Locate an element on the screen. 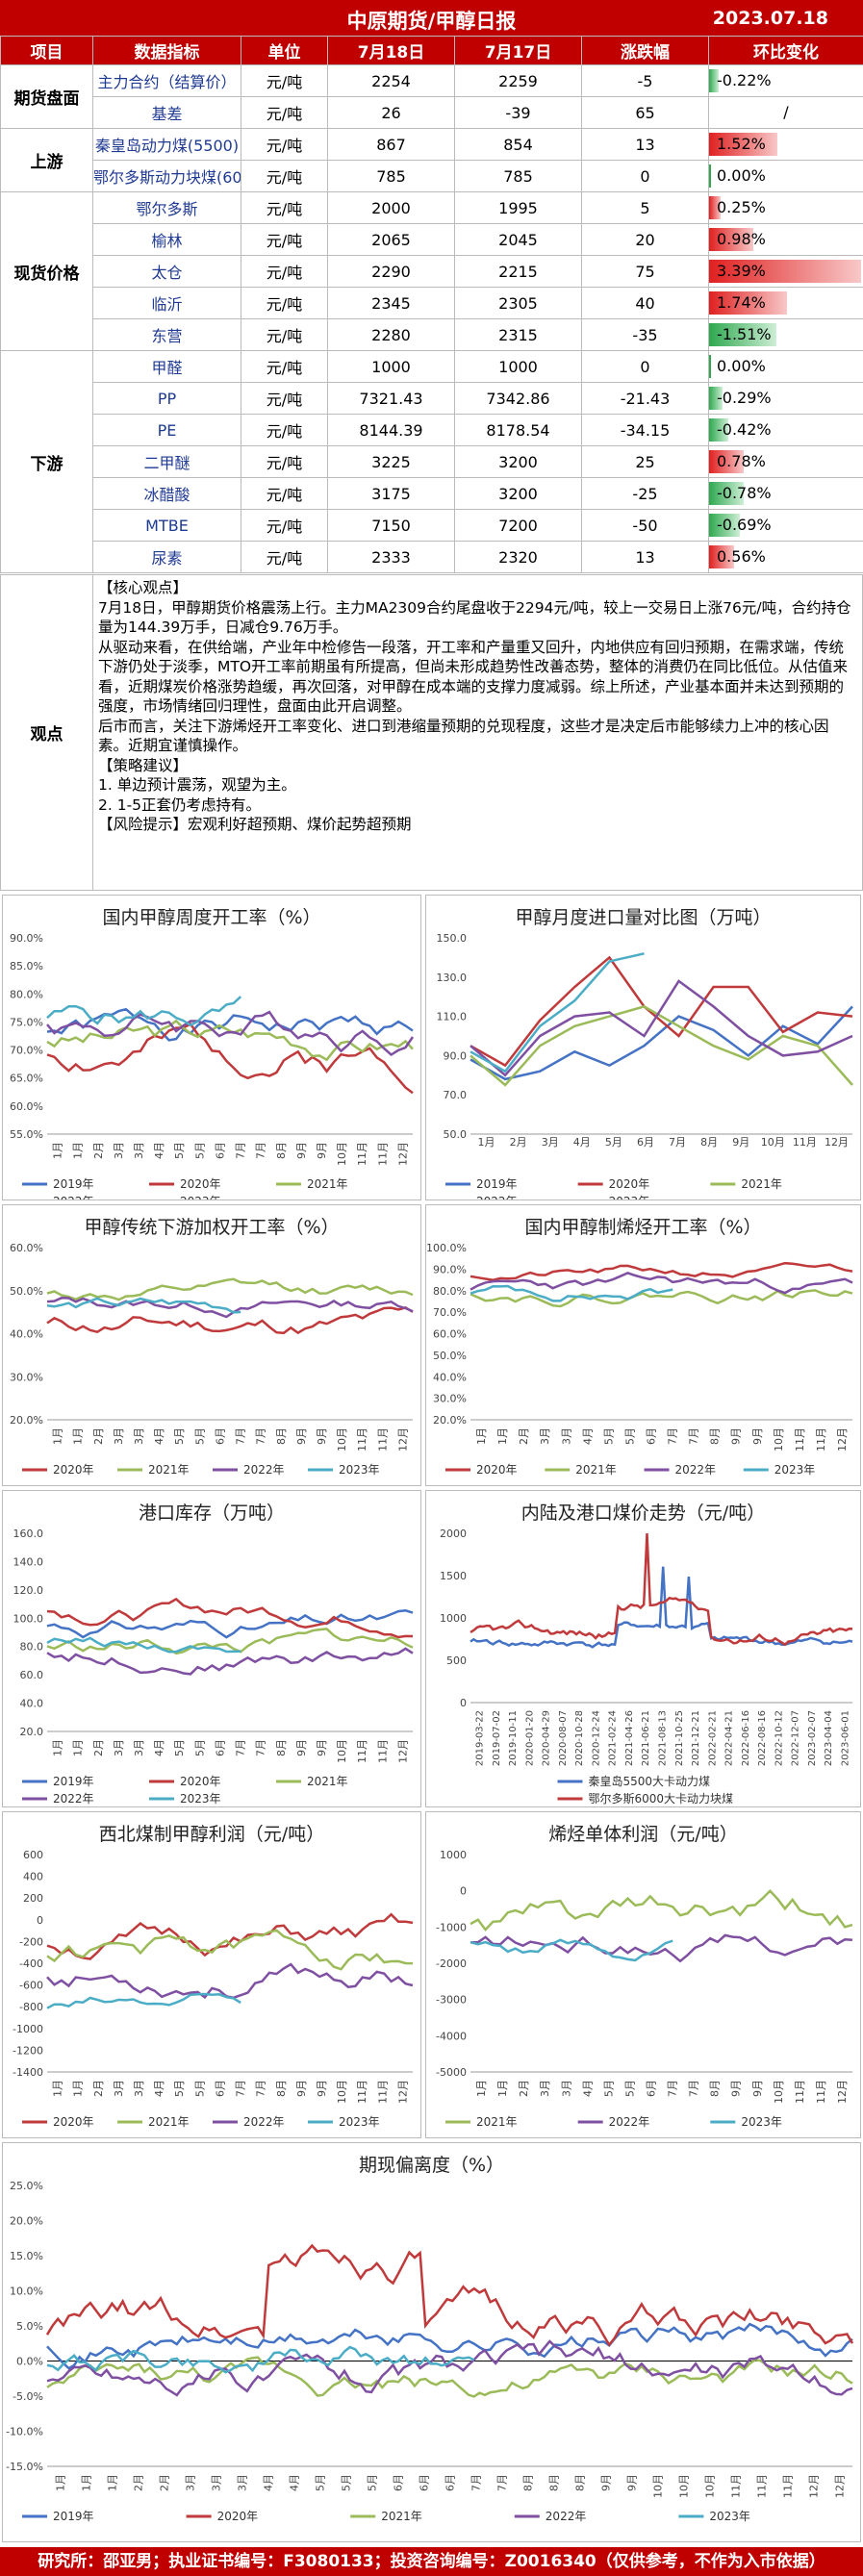 Image resolution: width=863 pixels, height=2576 pixels. value-today-cell: 2000 is located at coordinates (391, 208).